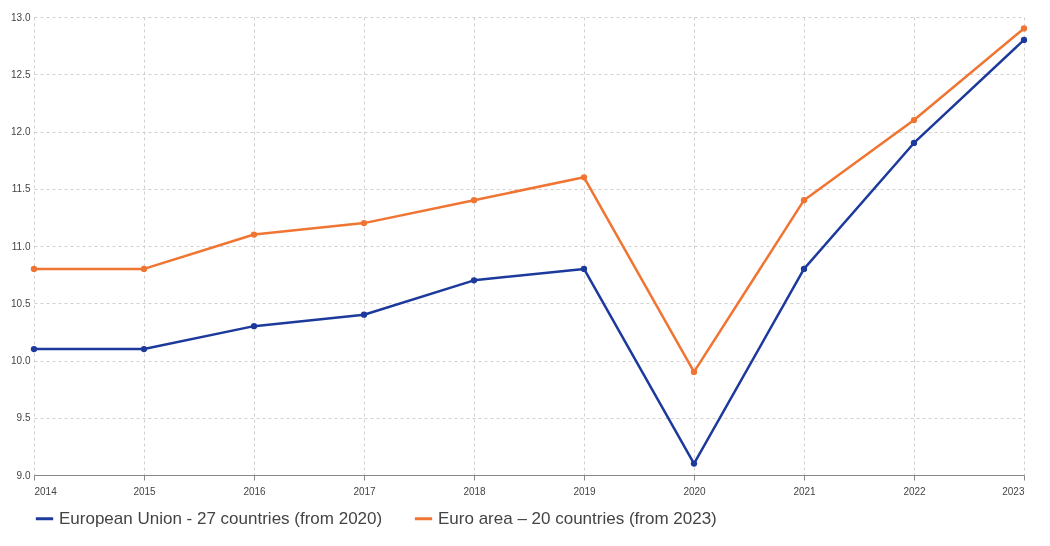  Describe the element at coordinates (21, 74) in the screenshot. I see `y-tick-label: 12.5` at that location.